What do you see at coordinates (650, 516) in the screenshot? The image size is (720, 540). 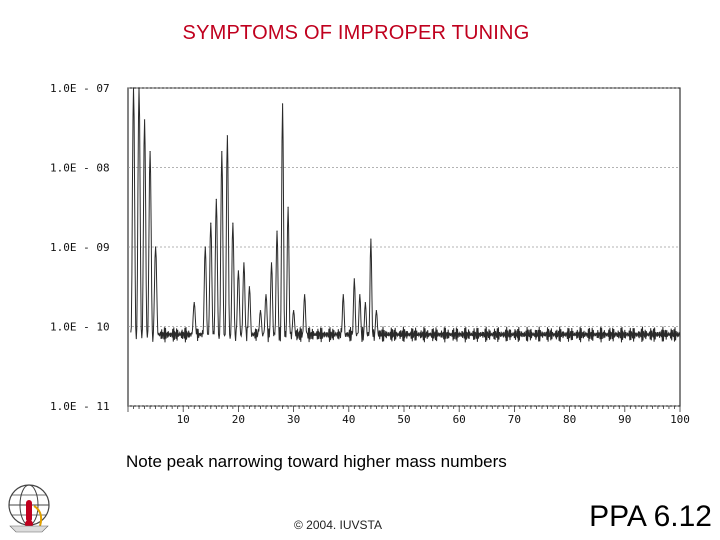 I see `slide-number: PPA 6.12` at bounding box center [650, 516].